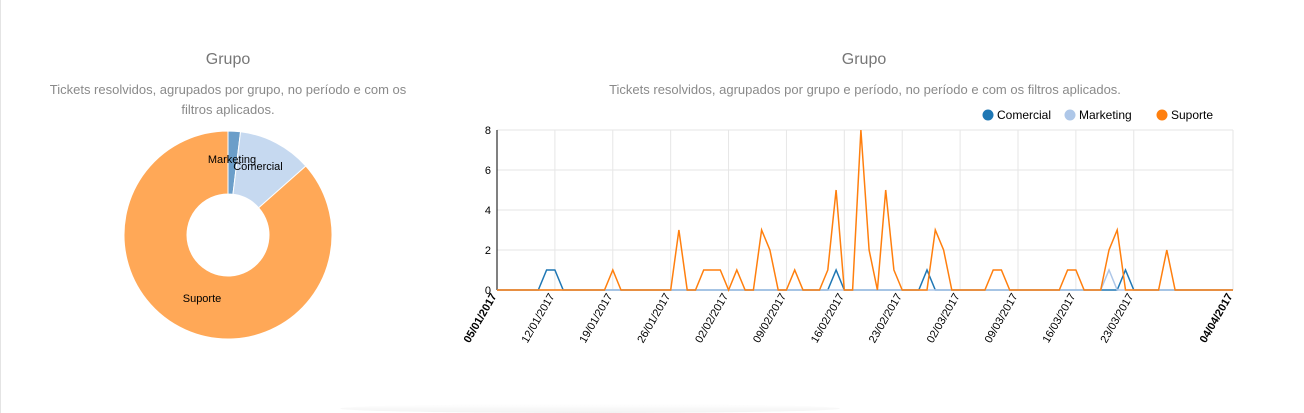 This screenshot has height=413, width=1304. Describe the element at coordinates (1217, 319) in the screenshot. I see `x-tick-label: 04/04/2017` at that location.